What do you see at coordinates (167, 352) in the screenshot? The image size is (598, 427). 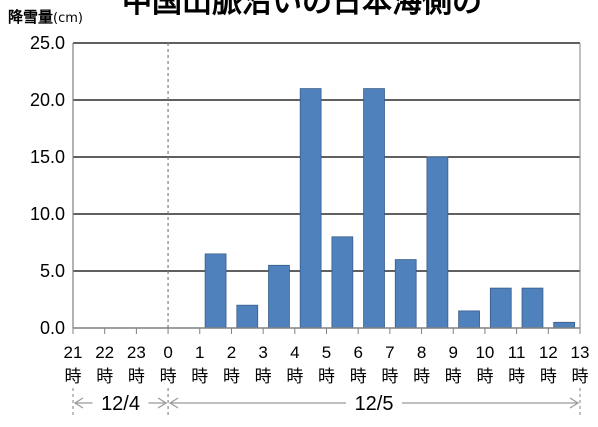 I see `x-tick-hour: 0` at bounding box center [167, 352].